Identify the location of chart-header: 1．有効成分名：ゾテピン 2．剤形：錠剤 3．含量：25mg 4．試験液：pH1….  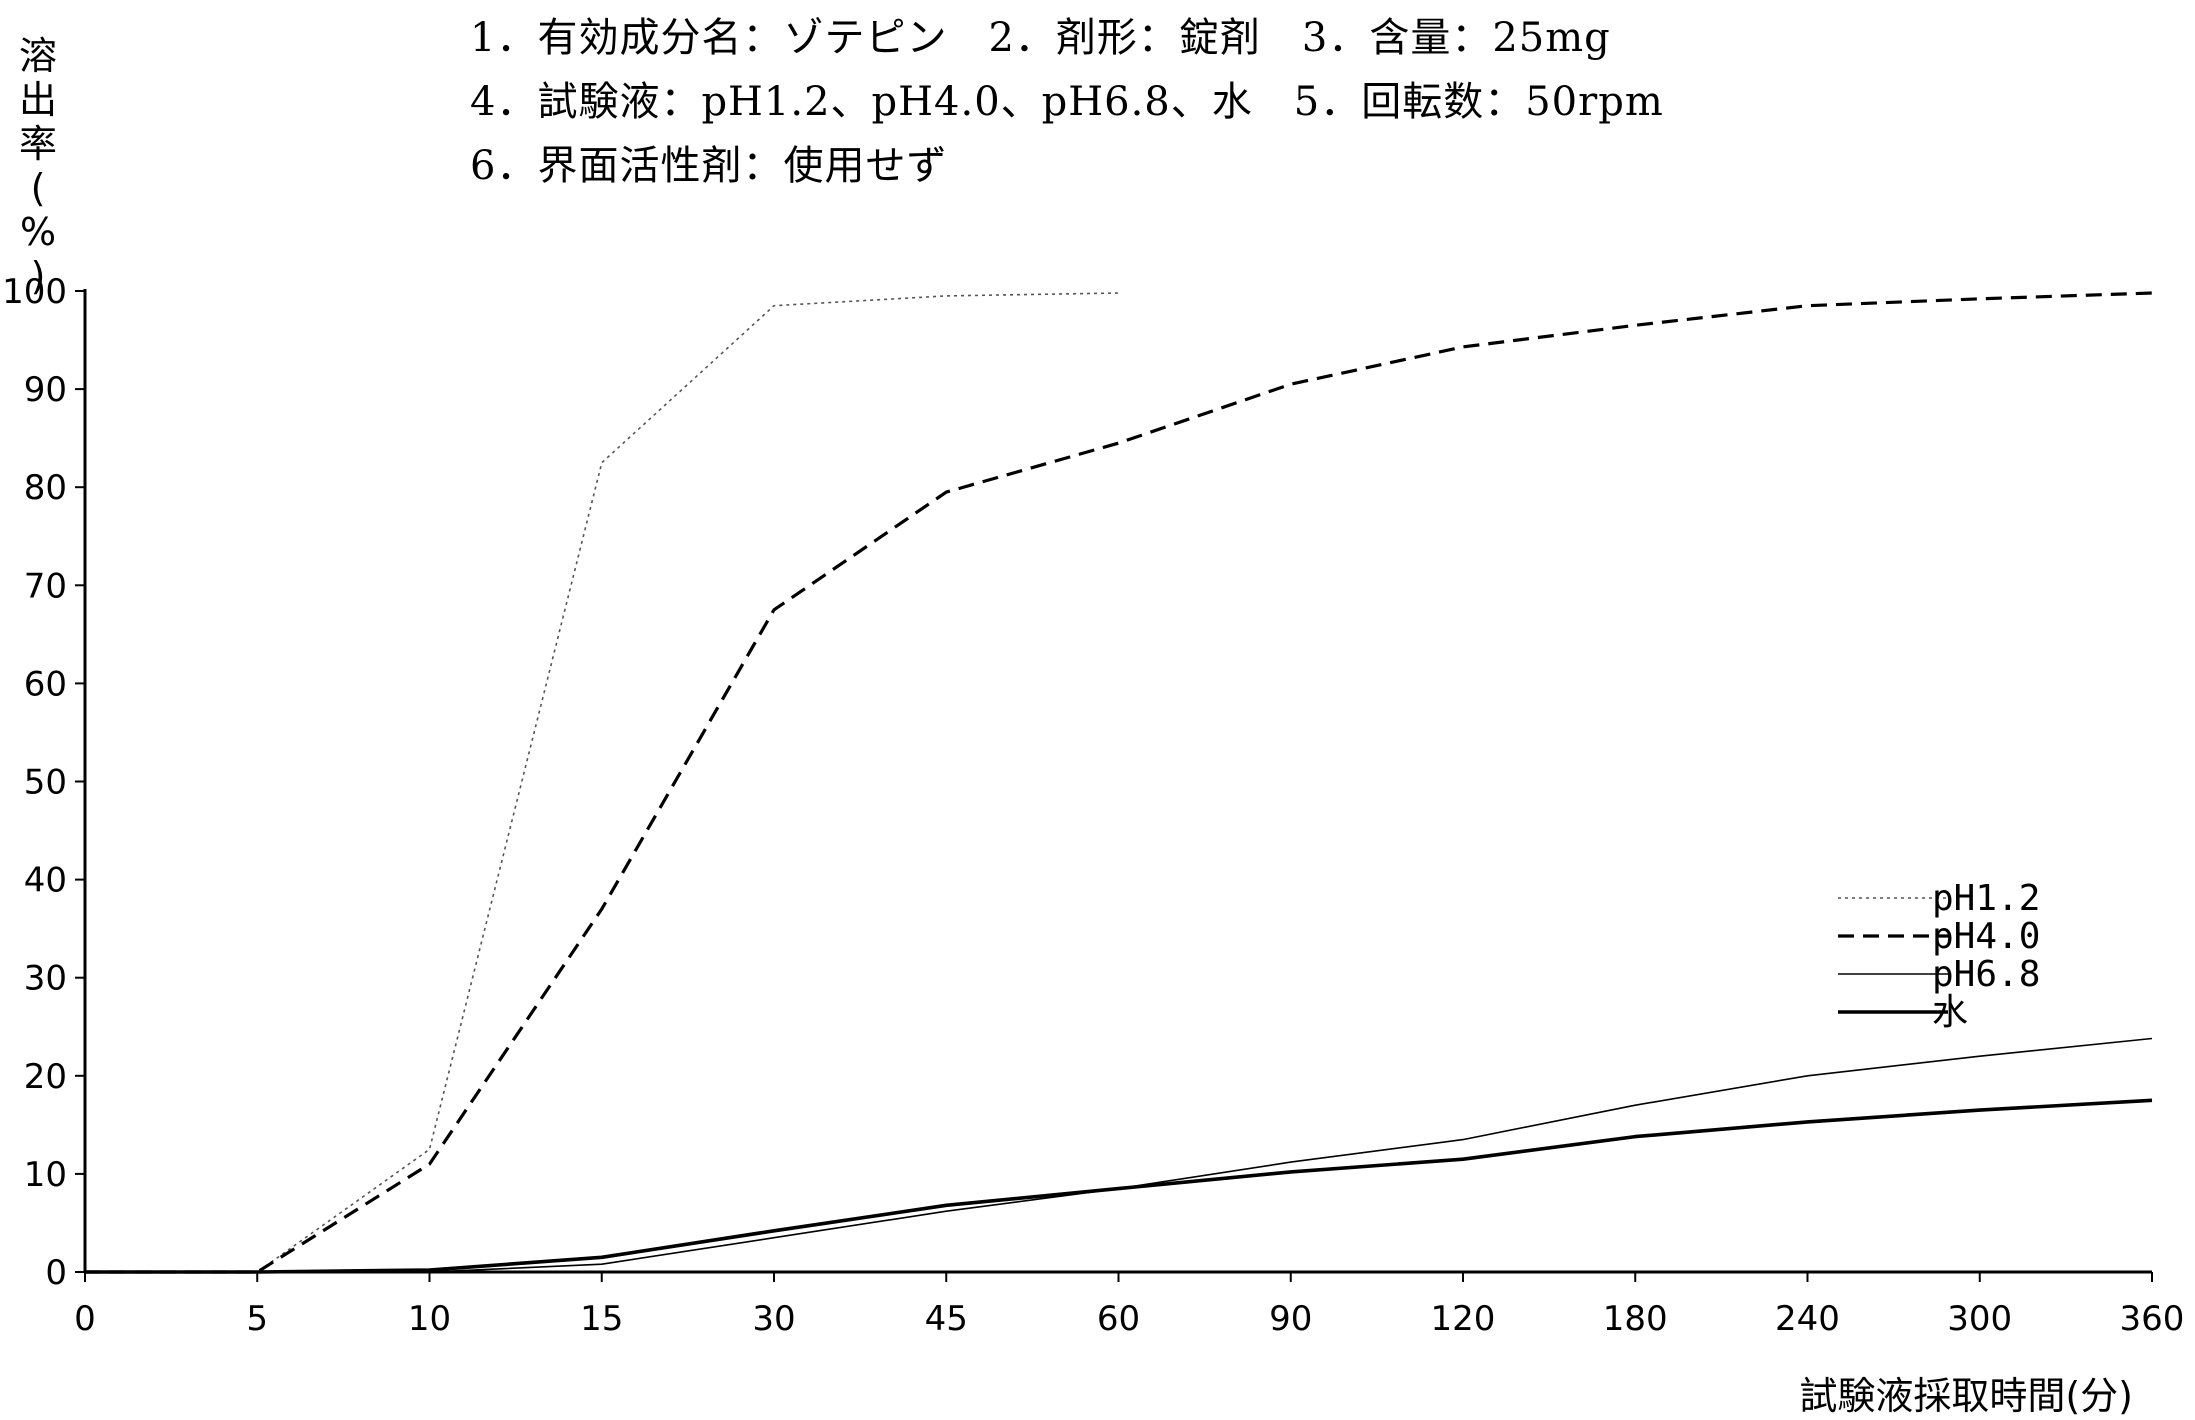
(1320, 102).